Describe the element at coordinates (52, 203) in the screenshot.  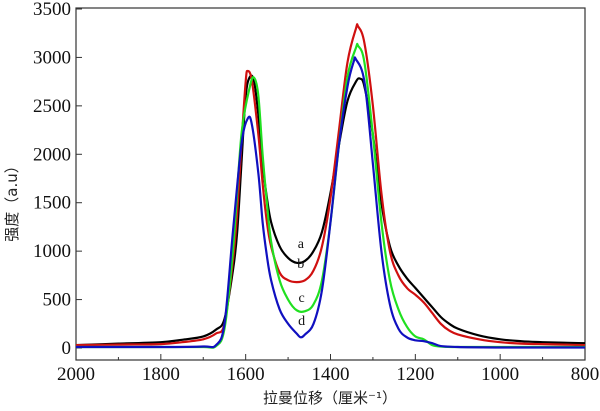
I see `y-tick-label: 1500` at that location.